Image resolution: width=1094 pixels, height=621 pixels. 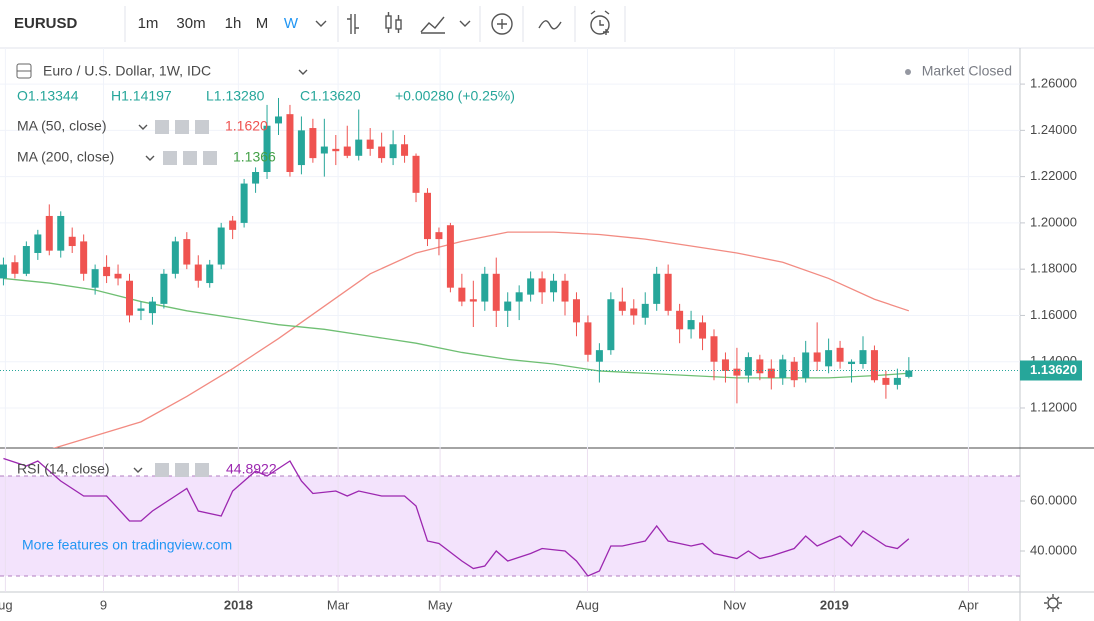 I want to click on indicator-name: MA (200, close), so click(x=65, y=157).